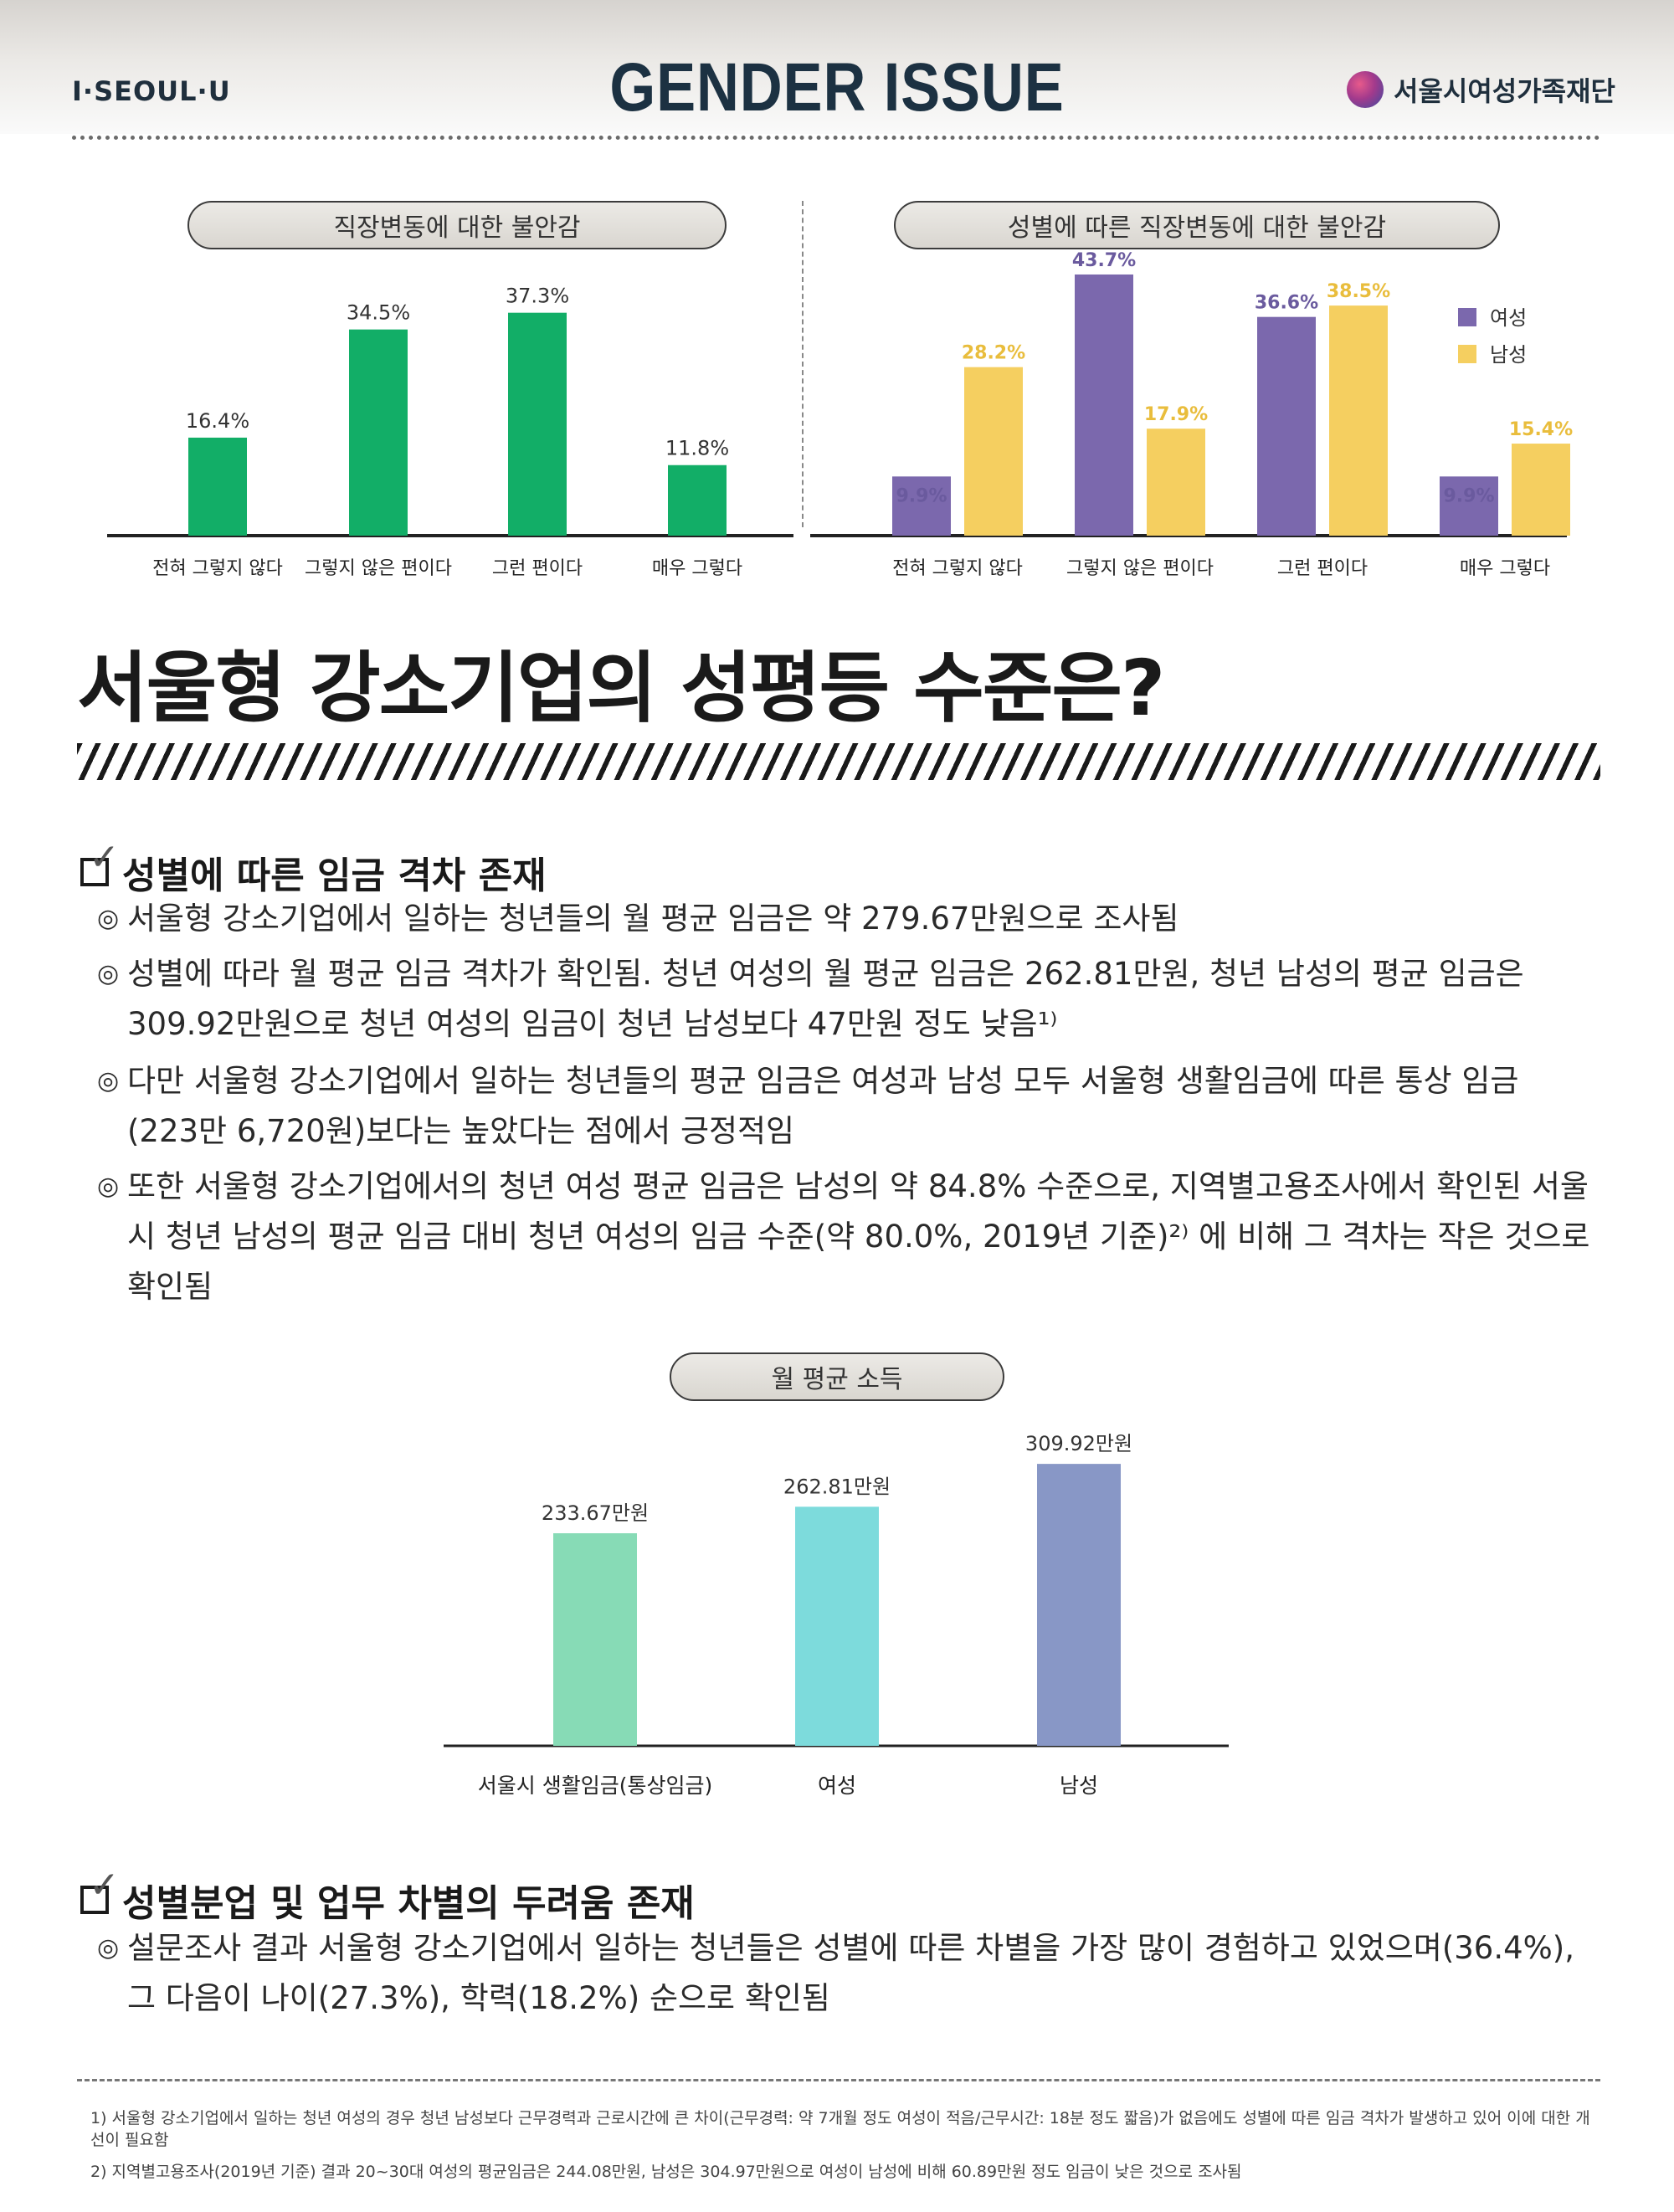 The width and height of the screenshot is (1674, 2212). I want to click on chart3-title: 월 평균 소득, so click(837, 1376).